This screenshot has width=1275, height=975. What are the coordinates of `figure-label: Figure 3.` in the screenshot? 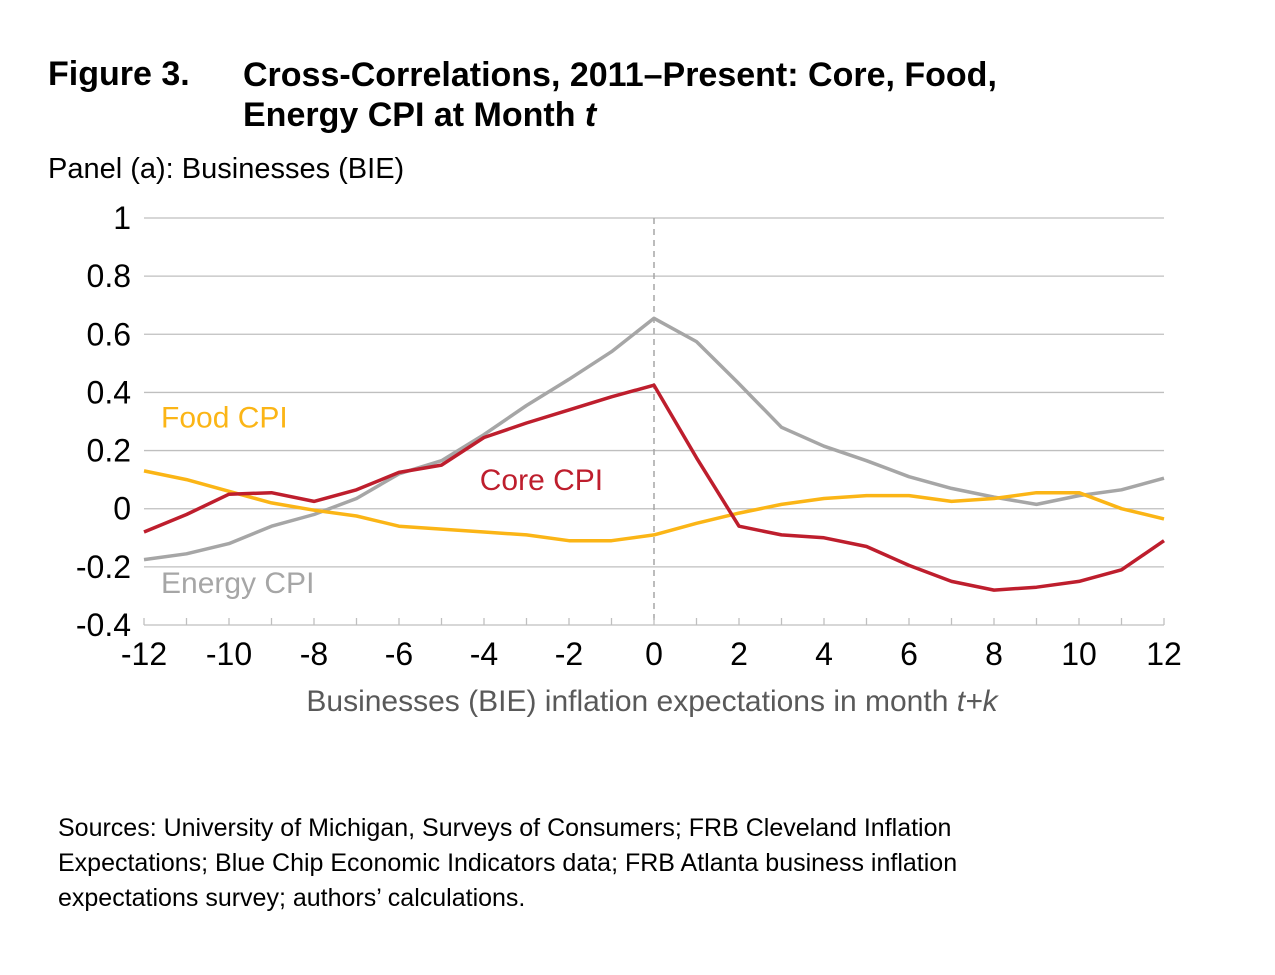 It's located at (119, 74).